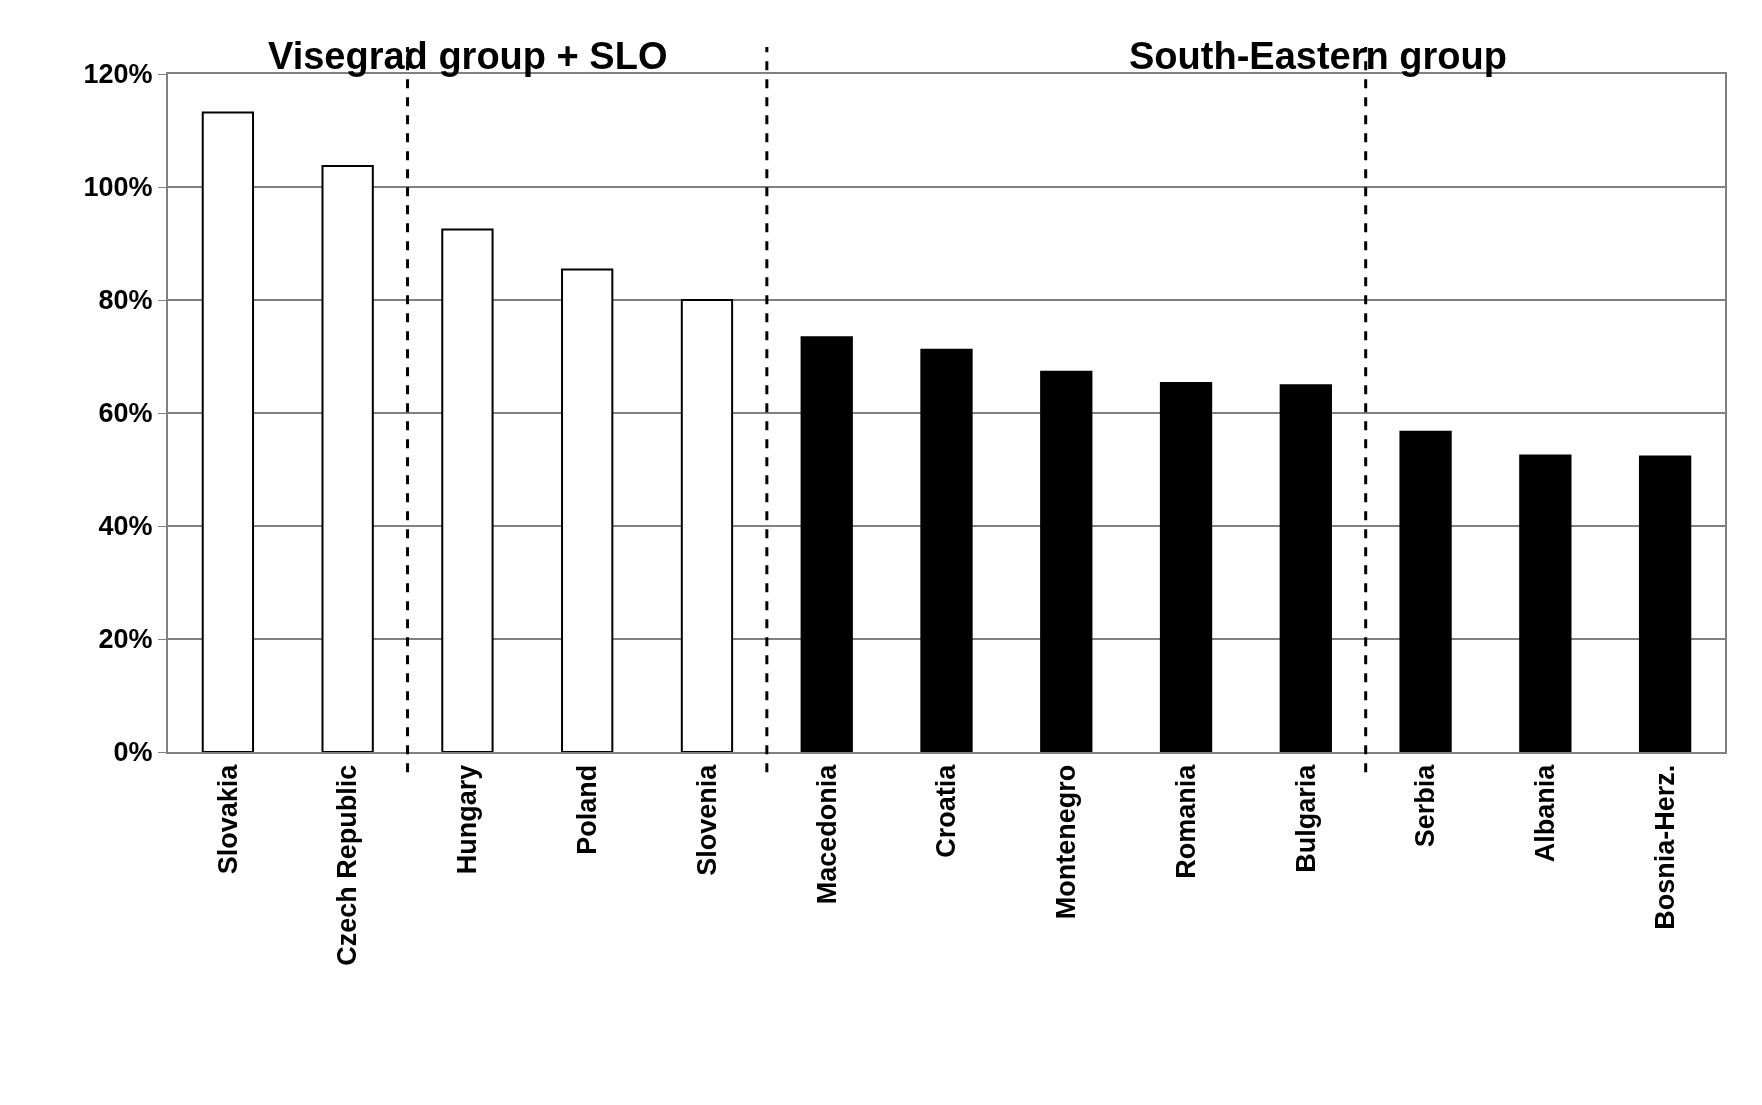 Image resolution: width=1762 pixels, height=1105 pixels. Describe the element at coordinates (118, 74) in the screenshot. I see `y-tick-label: 120%` at that location.